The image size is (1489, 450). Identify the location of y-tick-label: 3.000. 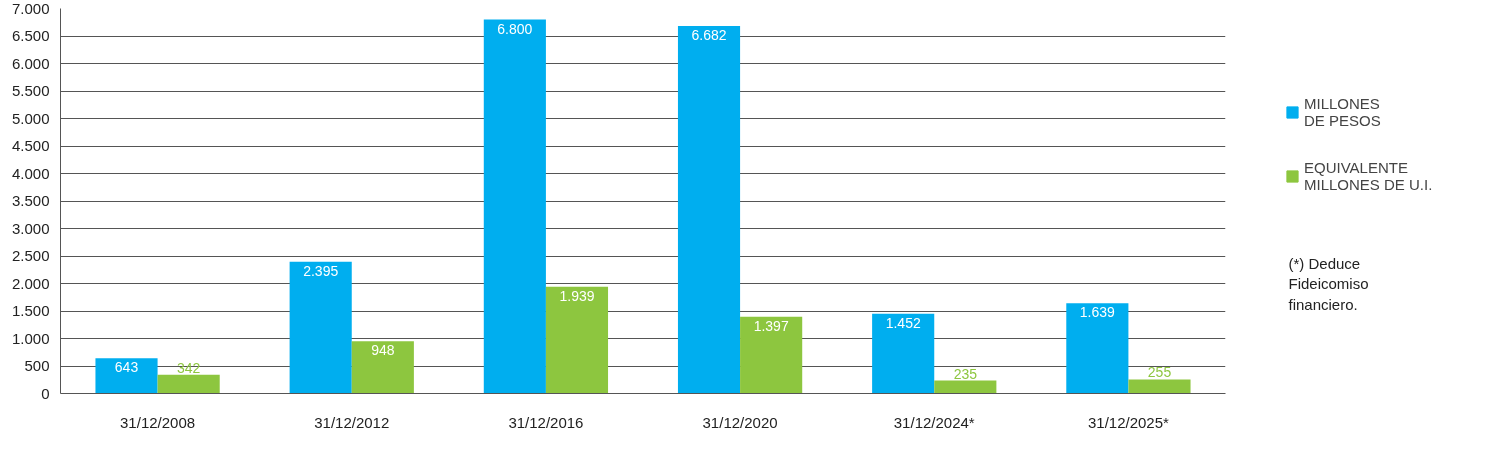
(30, 228).